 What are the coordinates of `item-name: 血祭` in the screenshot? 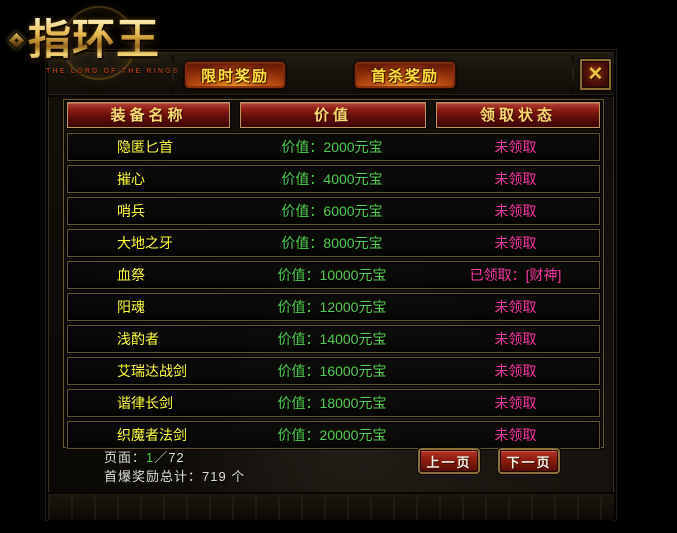 It's located at (131, 275).